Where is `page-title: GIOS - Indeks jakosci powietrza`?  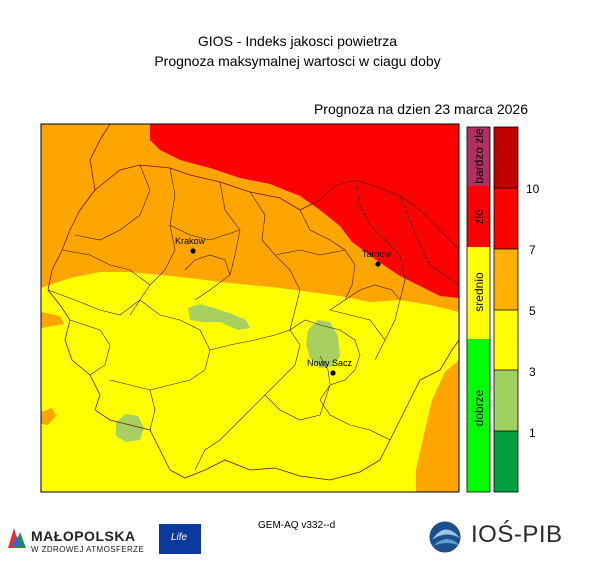 page-title: GIOS - Indeks jakosci powietrza is located at coordinates (297, 41).